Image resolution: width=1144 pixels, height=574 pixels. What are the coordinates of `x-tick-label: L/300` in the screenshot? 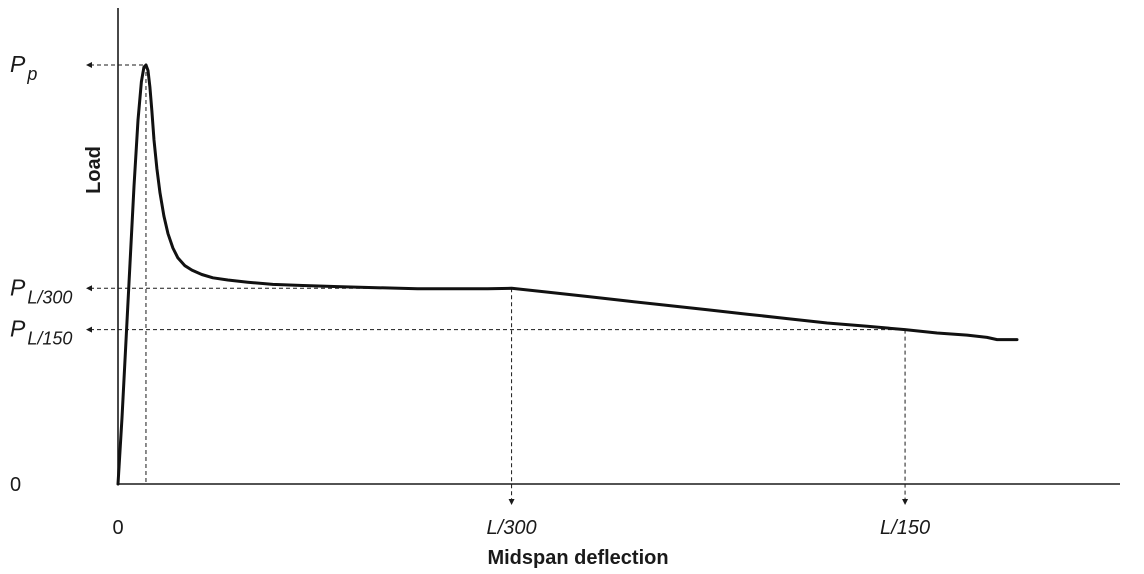 It's located at (512, 528).